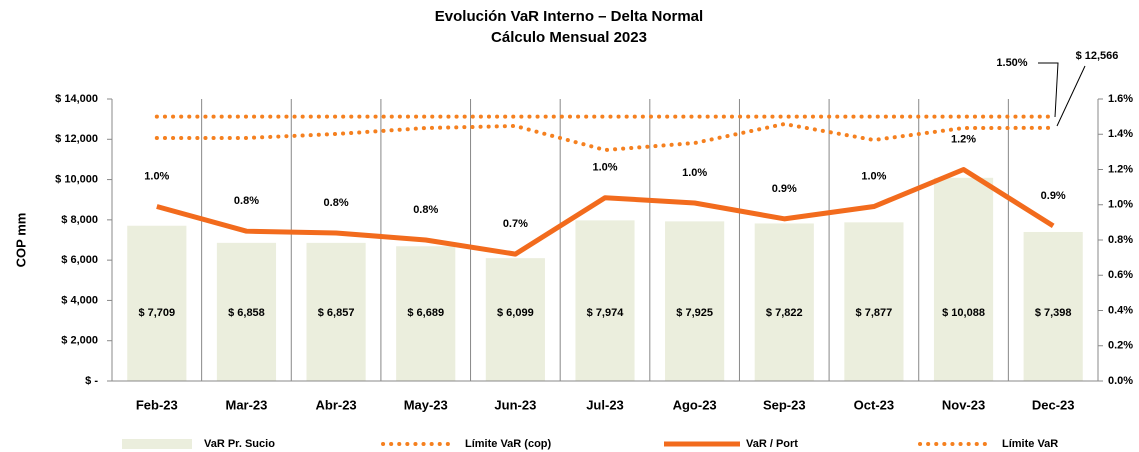  I want to click on x-tick-label: Abr-23, so click(335, 404).